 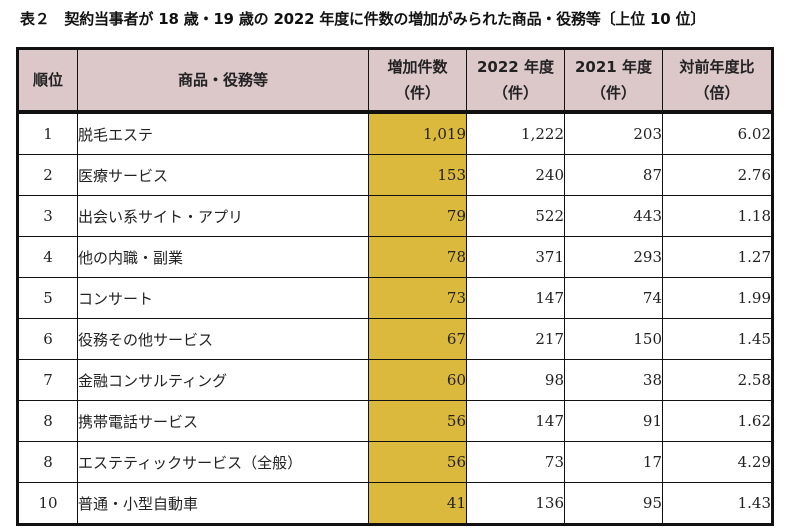 What do you see at coordinates (417, 175) in the screenshot?
I see `increase-cell: 153` at bounding box center [417, 175].